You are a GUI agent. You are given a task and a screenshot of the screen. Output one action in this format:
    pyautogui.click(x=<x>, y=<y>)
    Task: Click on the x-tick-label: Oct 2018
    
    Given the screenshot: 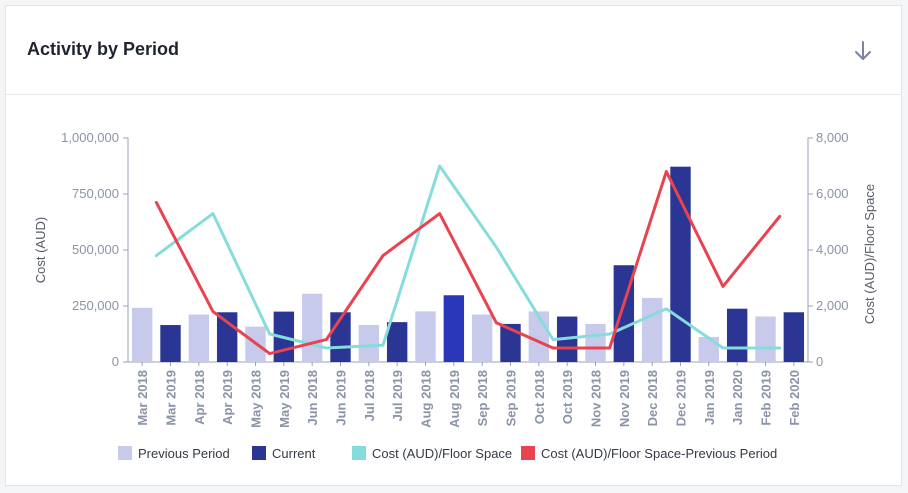 What is the action you would take?
    pyautogui.click(x=539, y=397)
    